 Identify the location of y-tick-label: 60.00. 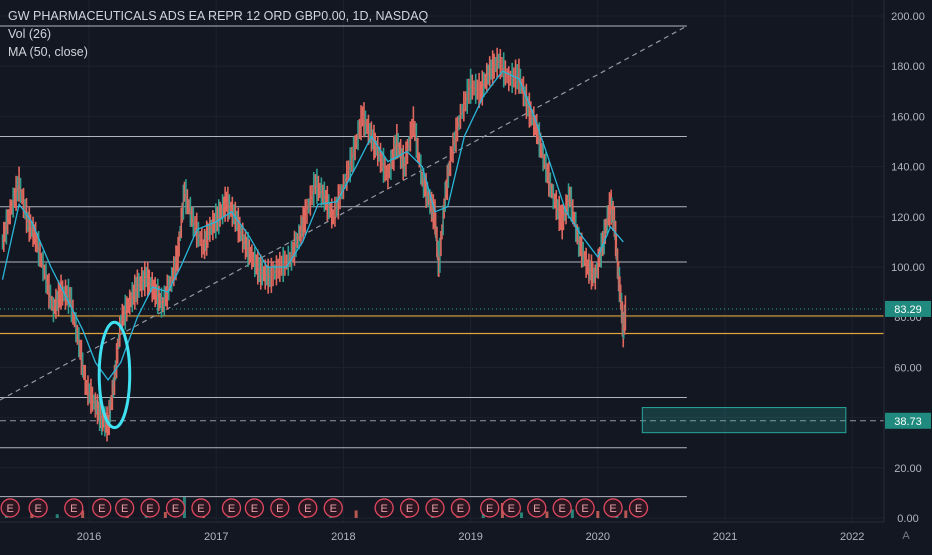
(908, 368).